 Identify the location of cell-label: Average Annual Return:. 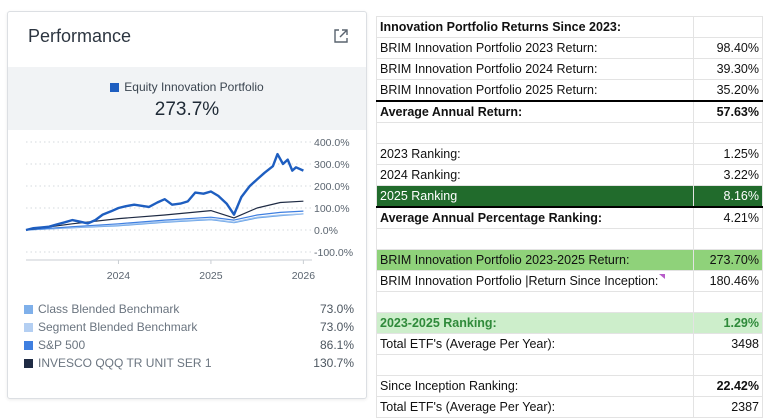
(535, 111).